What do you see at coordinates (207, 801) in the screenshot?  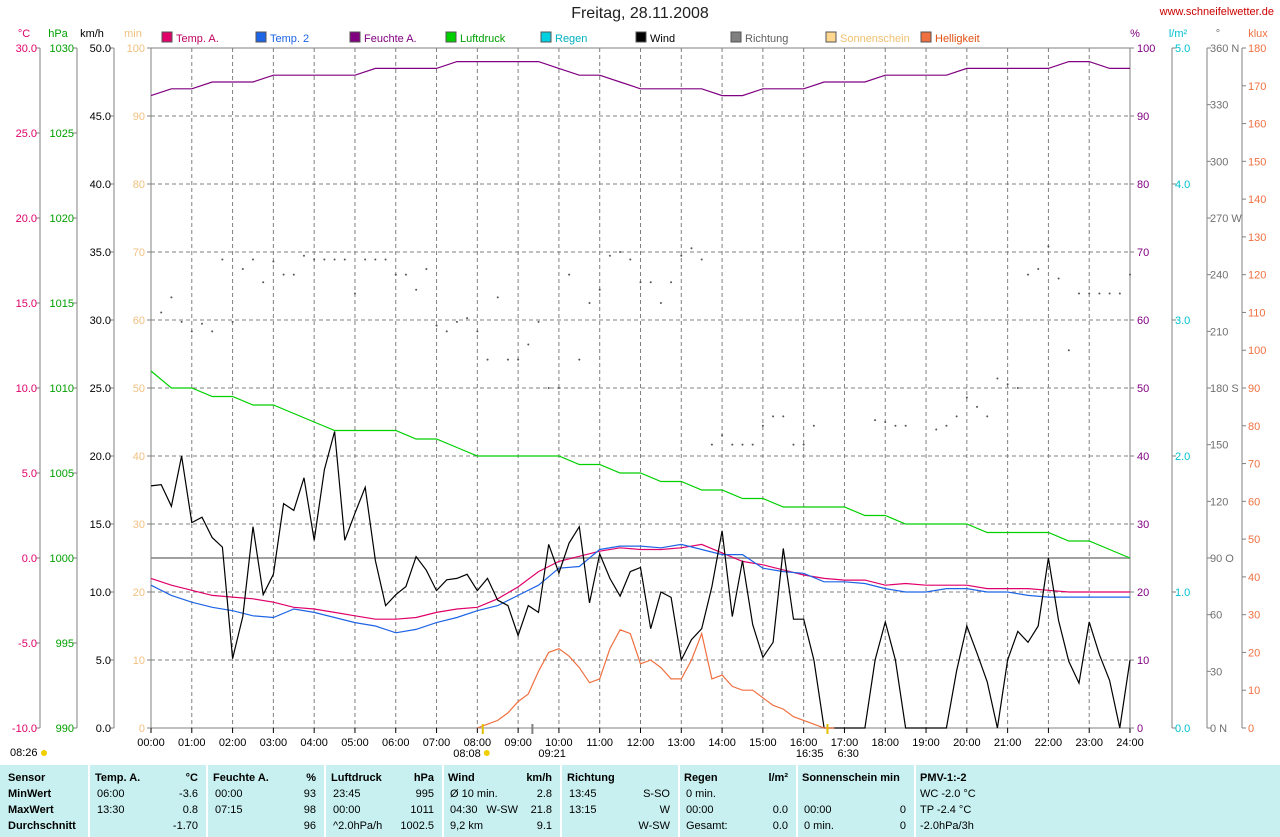 I see `column-separator` at bounding box center [207, 801].